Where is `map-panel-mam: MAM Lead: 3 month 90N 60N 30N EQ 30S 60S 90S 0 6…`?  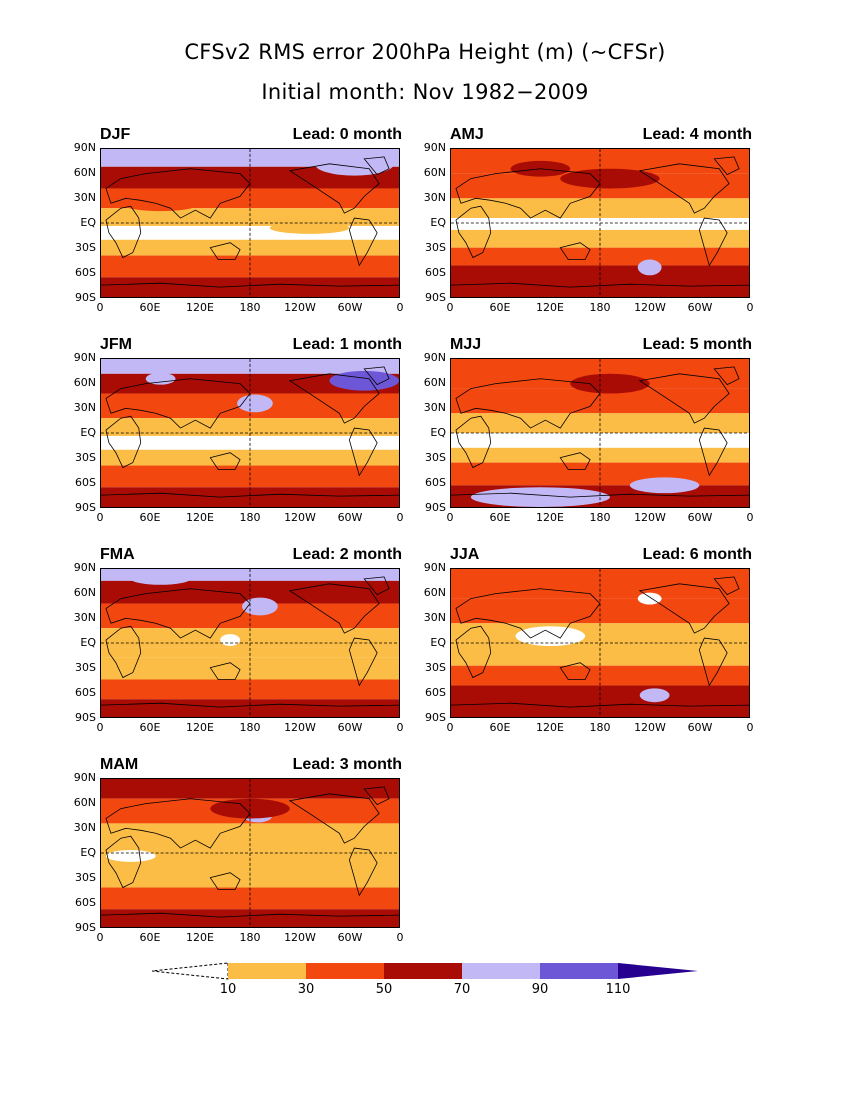 map-panel-mam: MAM Lead: 3 month 90N 60N 30N EQ 30S 60S 90S 0 6… is located at coordinates (247, 851).